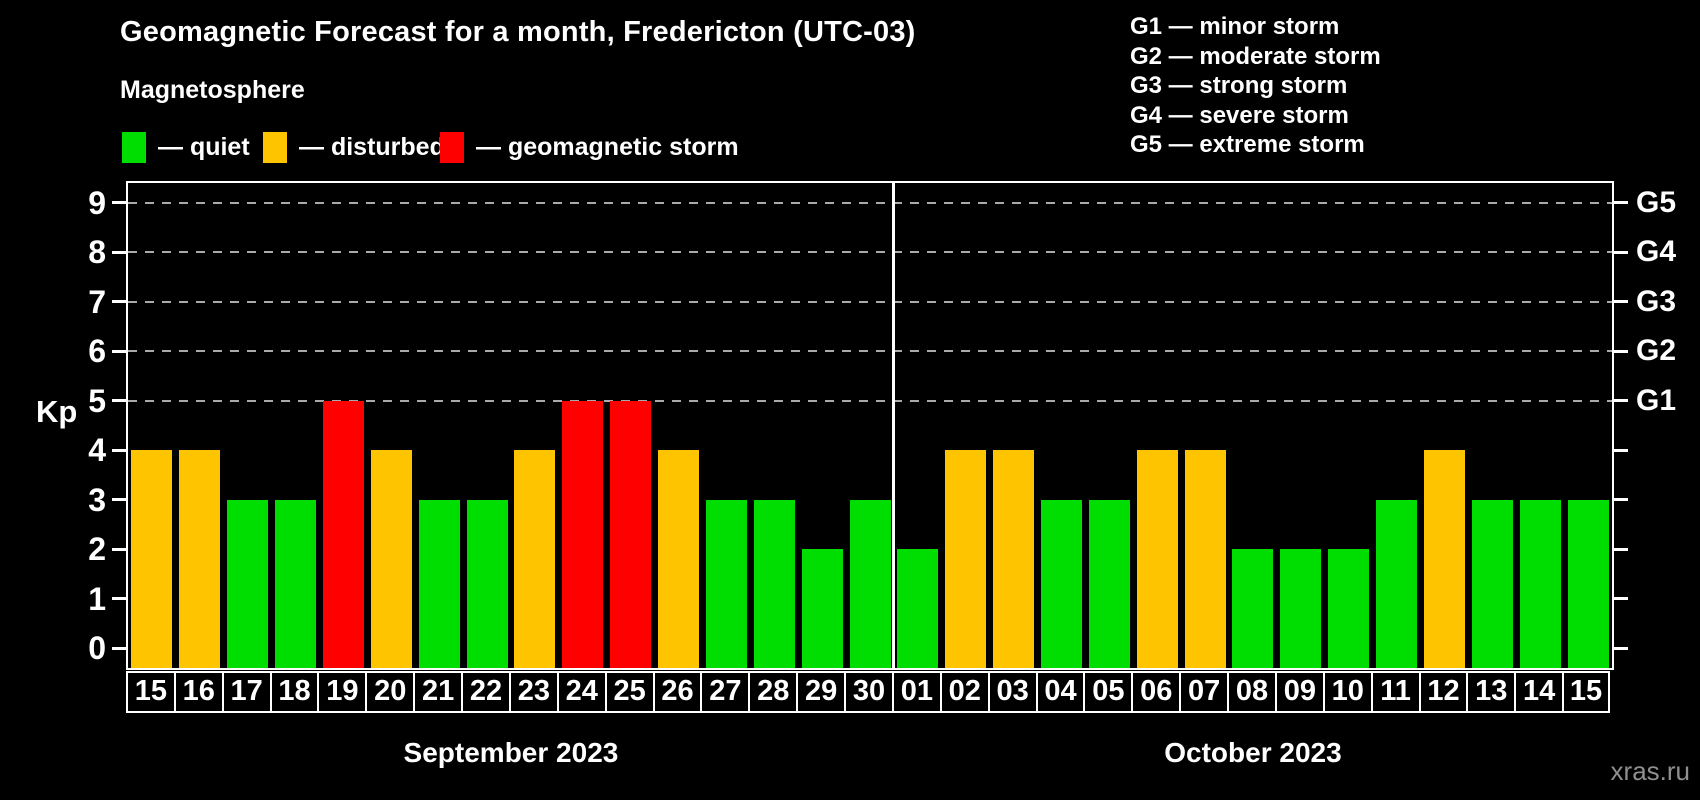 The image size is (1700, 800). I want to click on legend-label: — geomagnetic storm, so click(607, 146).